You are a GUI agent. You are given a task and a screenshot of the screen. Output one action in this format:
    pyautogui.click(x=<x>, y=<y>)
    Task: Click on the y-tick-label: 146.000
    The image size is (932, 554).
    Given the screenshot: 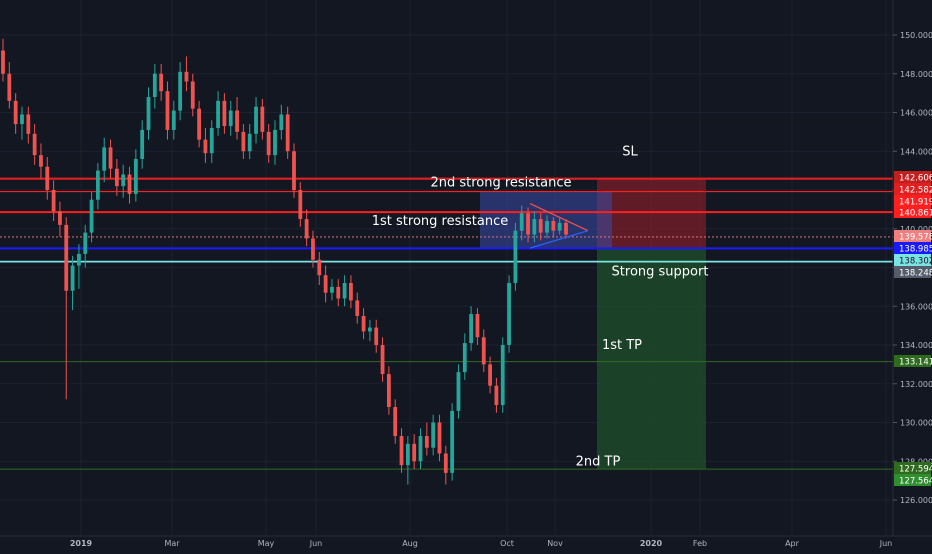 What is the action you would take?
    pyautogui.click(x=916, y=113)
    